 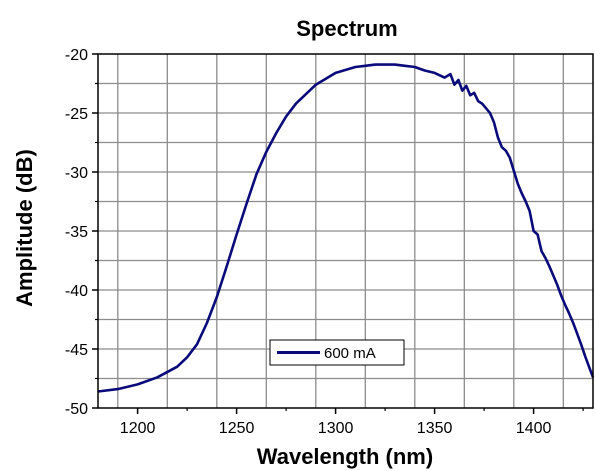 I want to click on y-tick-label: -20, so click(x=76, y=55).